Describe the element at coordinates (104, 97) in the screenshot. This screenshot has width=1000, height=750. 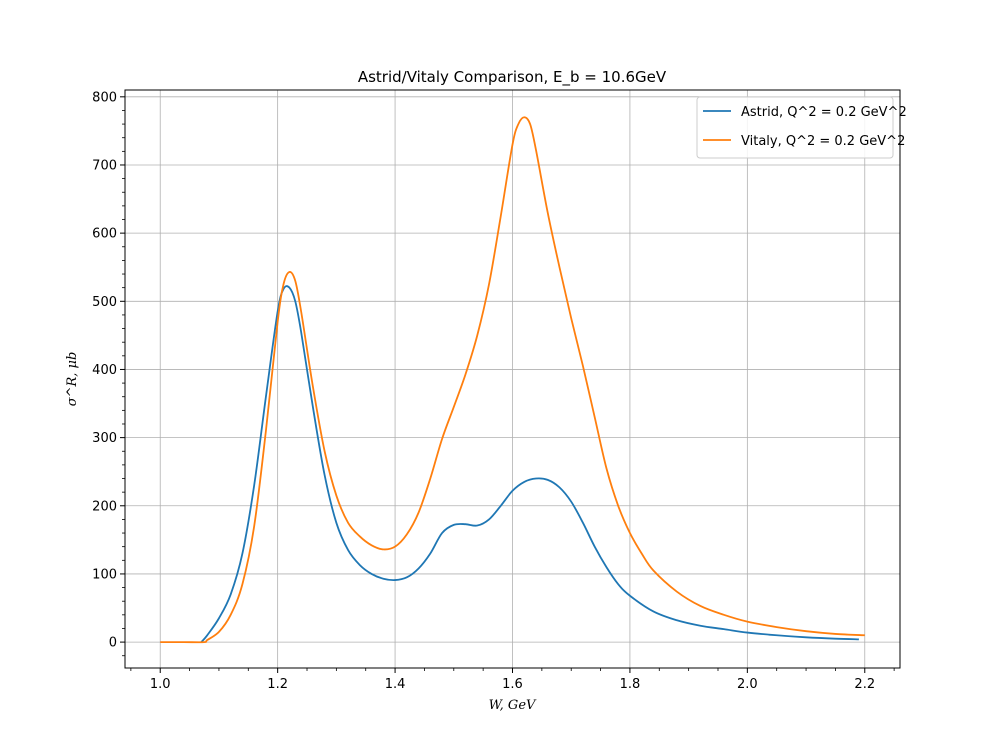
I see `y-tick-label: 800` at that location.